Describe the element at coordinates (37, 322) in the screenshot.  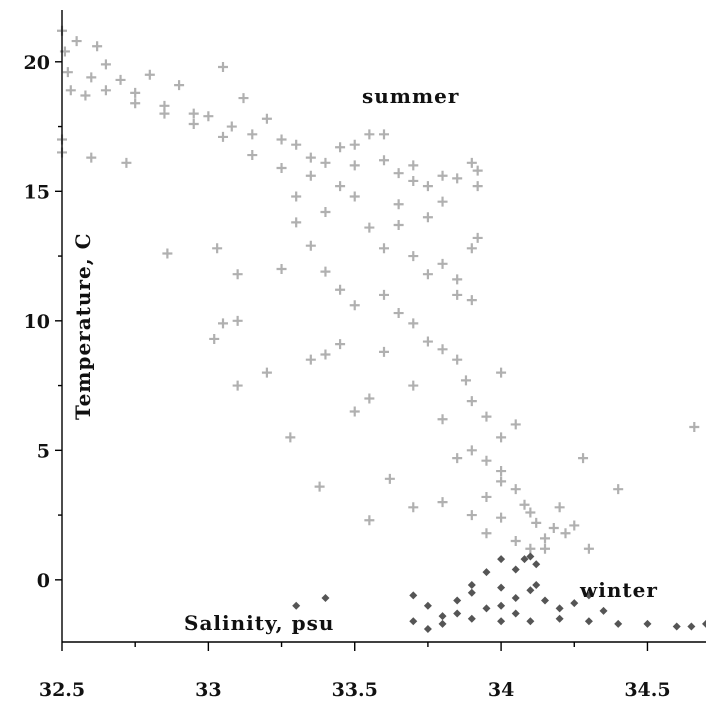
I see `y-tick-label: 10` at that location.